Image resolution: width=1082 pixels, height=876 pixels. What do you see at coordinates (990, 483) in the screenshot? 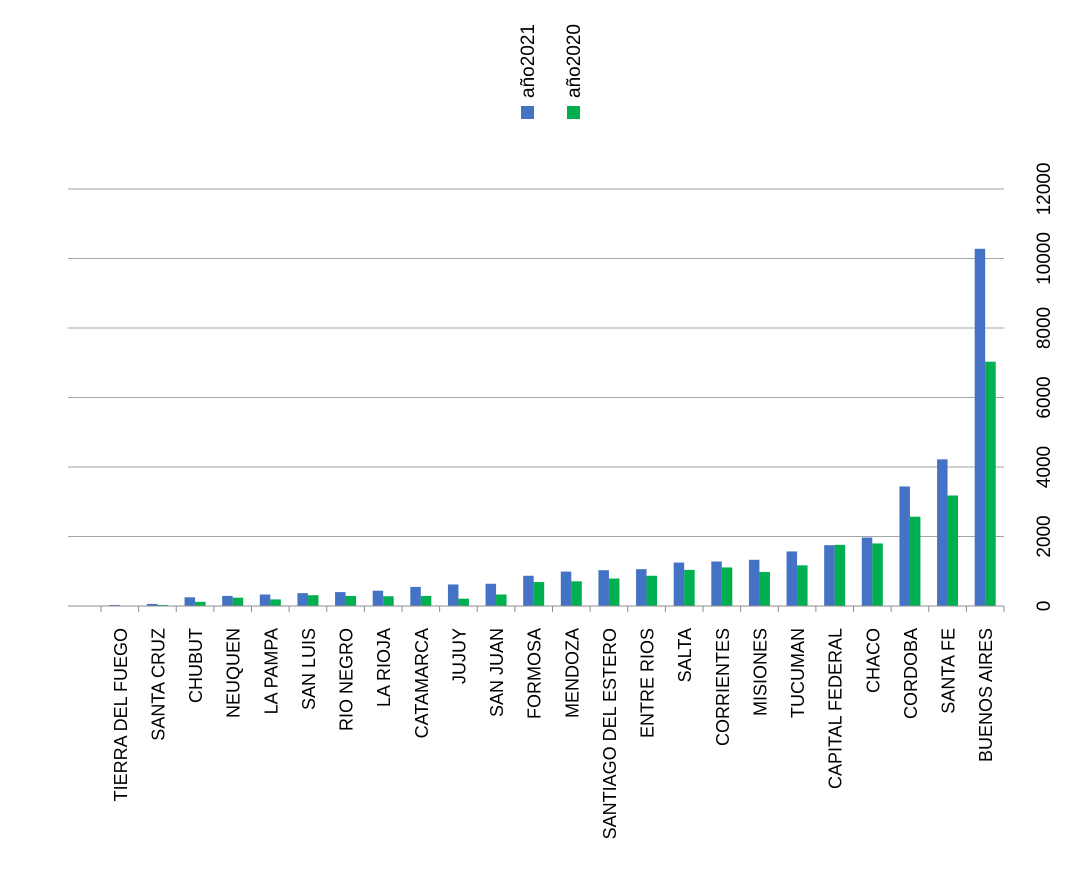
I see `bar-año2020-buenos-aires` at bounding box center [990, 483].